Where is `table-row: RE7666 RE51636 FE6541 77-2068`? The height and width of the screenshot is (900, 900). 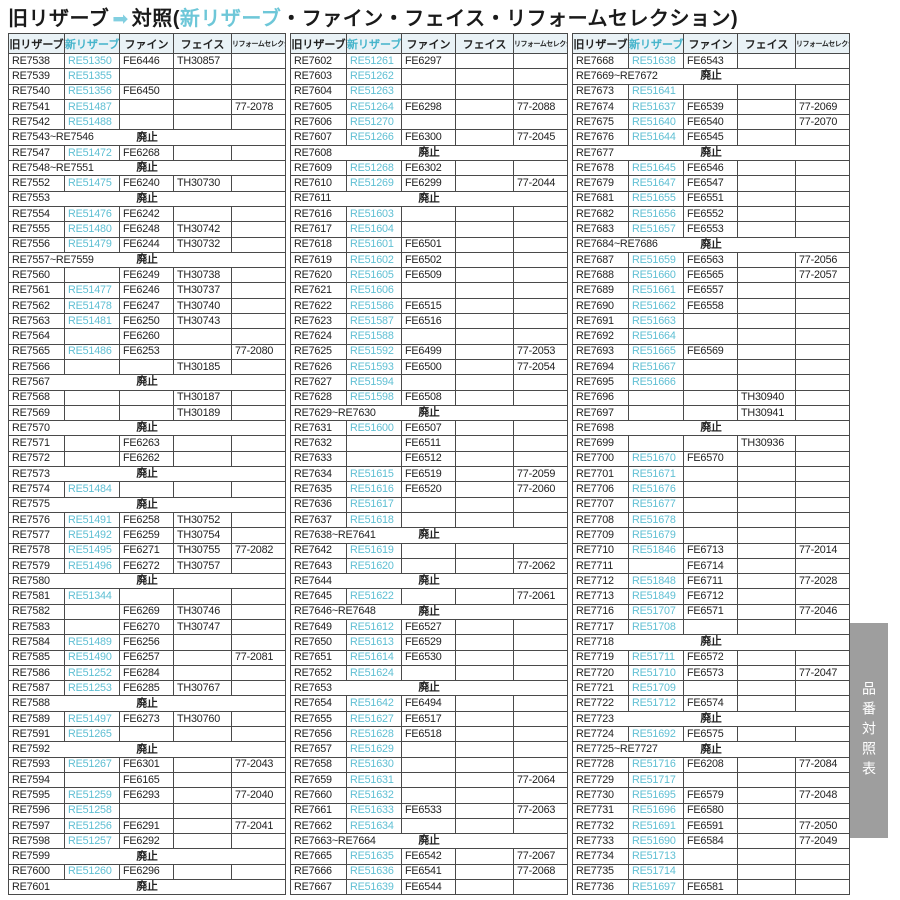 table-row: RE7666 RE51636 FE6541 77-2068 is located at coordinates (429, 872).